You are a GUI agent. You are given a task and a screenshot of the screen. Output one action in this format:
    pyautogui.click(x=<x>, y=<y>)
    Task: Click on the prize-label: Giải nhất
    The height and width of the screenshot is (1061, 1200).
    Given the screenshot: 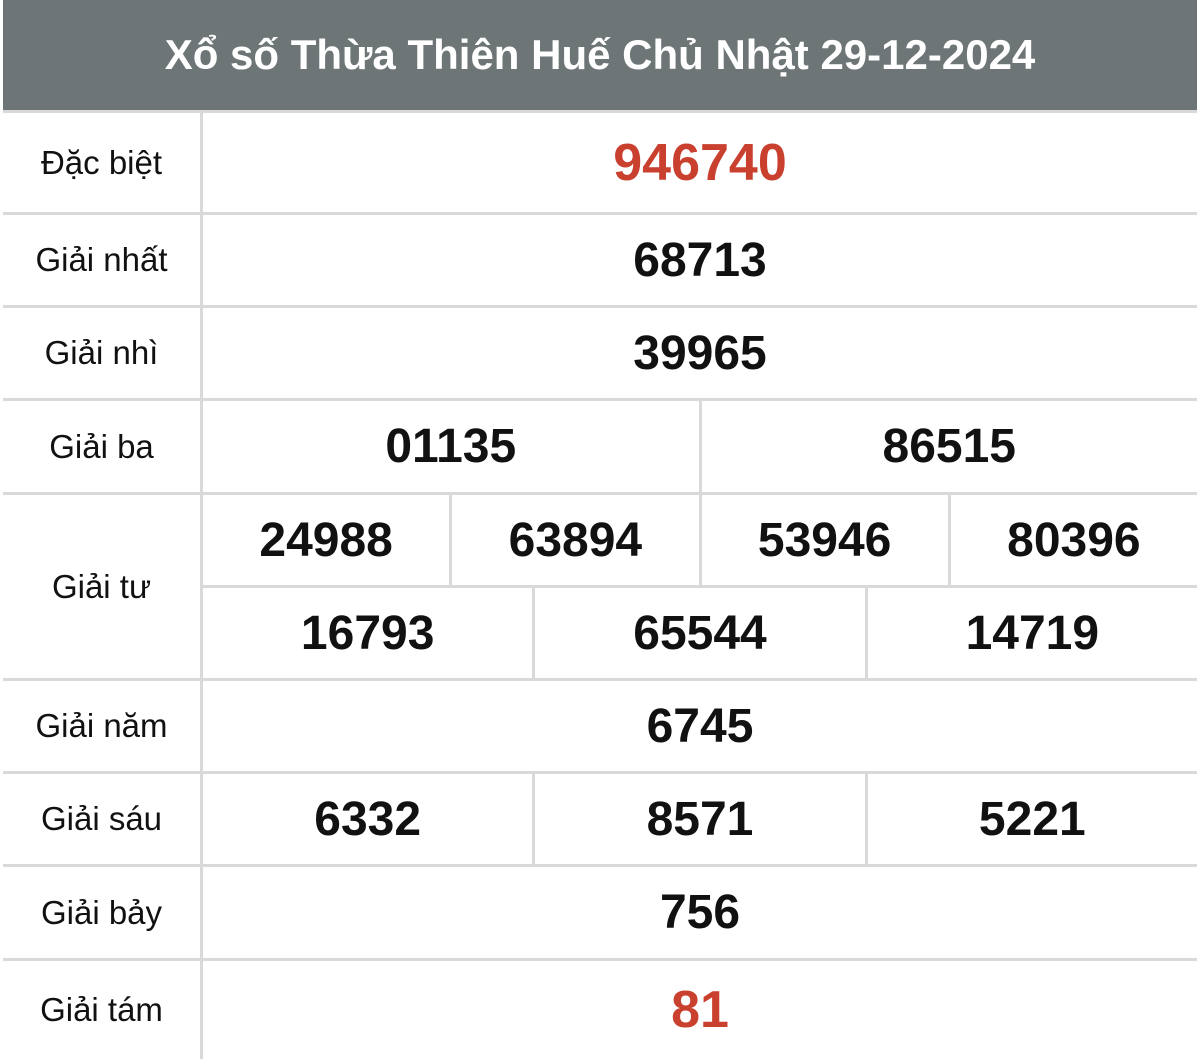 What is the action you would take?
    pyautogui.click(x=101, y=260)
    